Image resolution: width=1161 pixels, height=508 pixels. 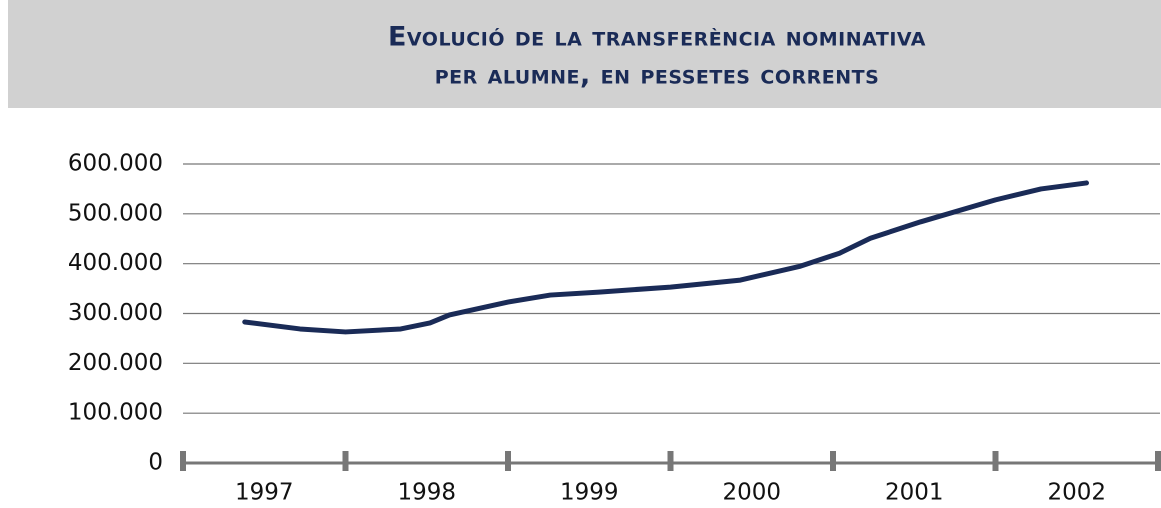 What do you see at coordinates (115, 164) in the screenshot?
I see `y-tick-label: 600.000` at bounding box center [115, 164].